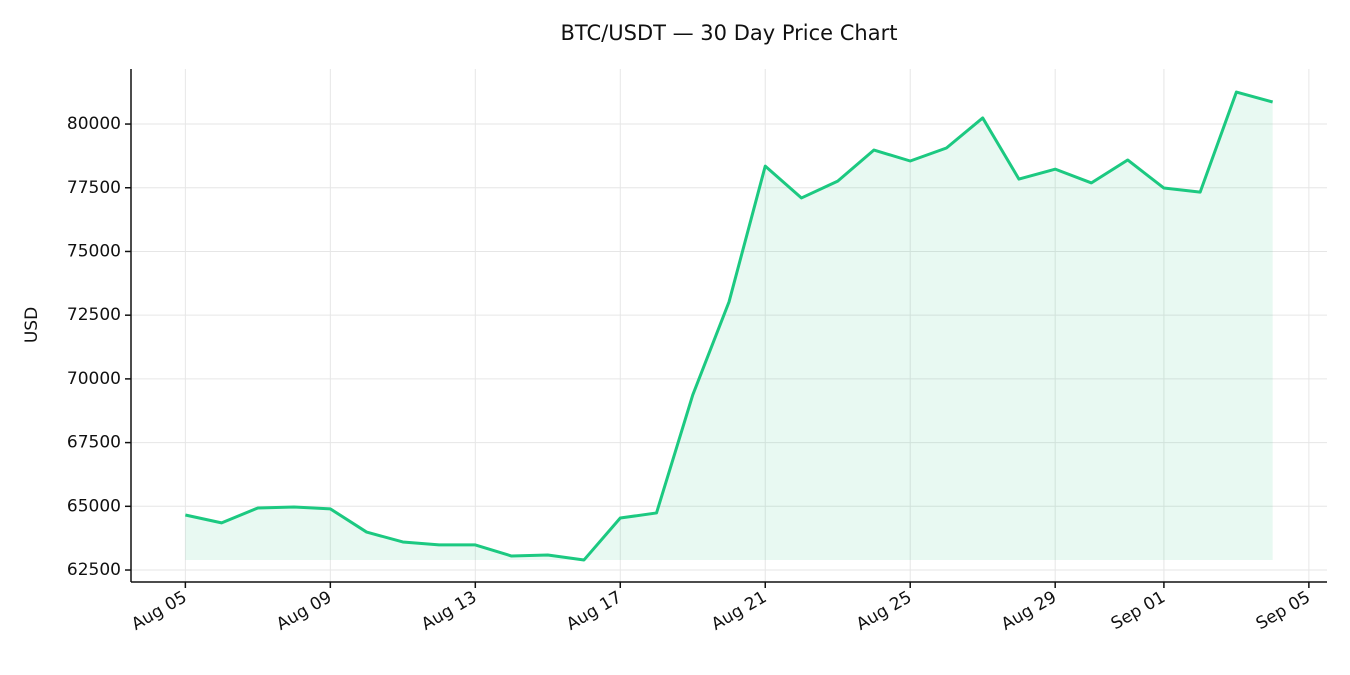  I want to click on y-tick-label: 62500, so click(94, 570).